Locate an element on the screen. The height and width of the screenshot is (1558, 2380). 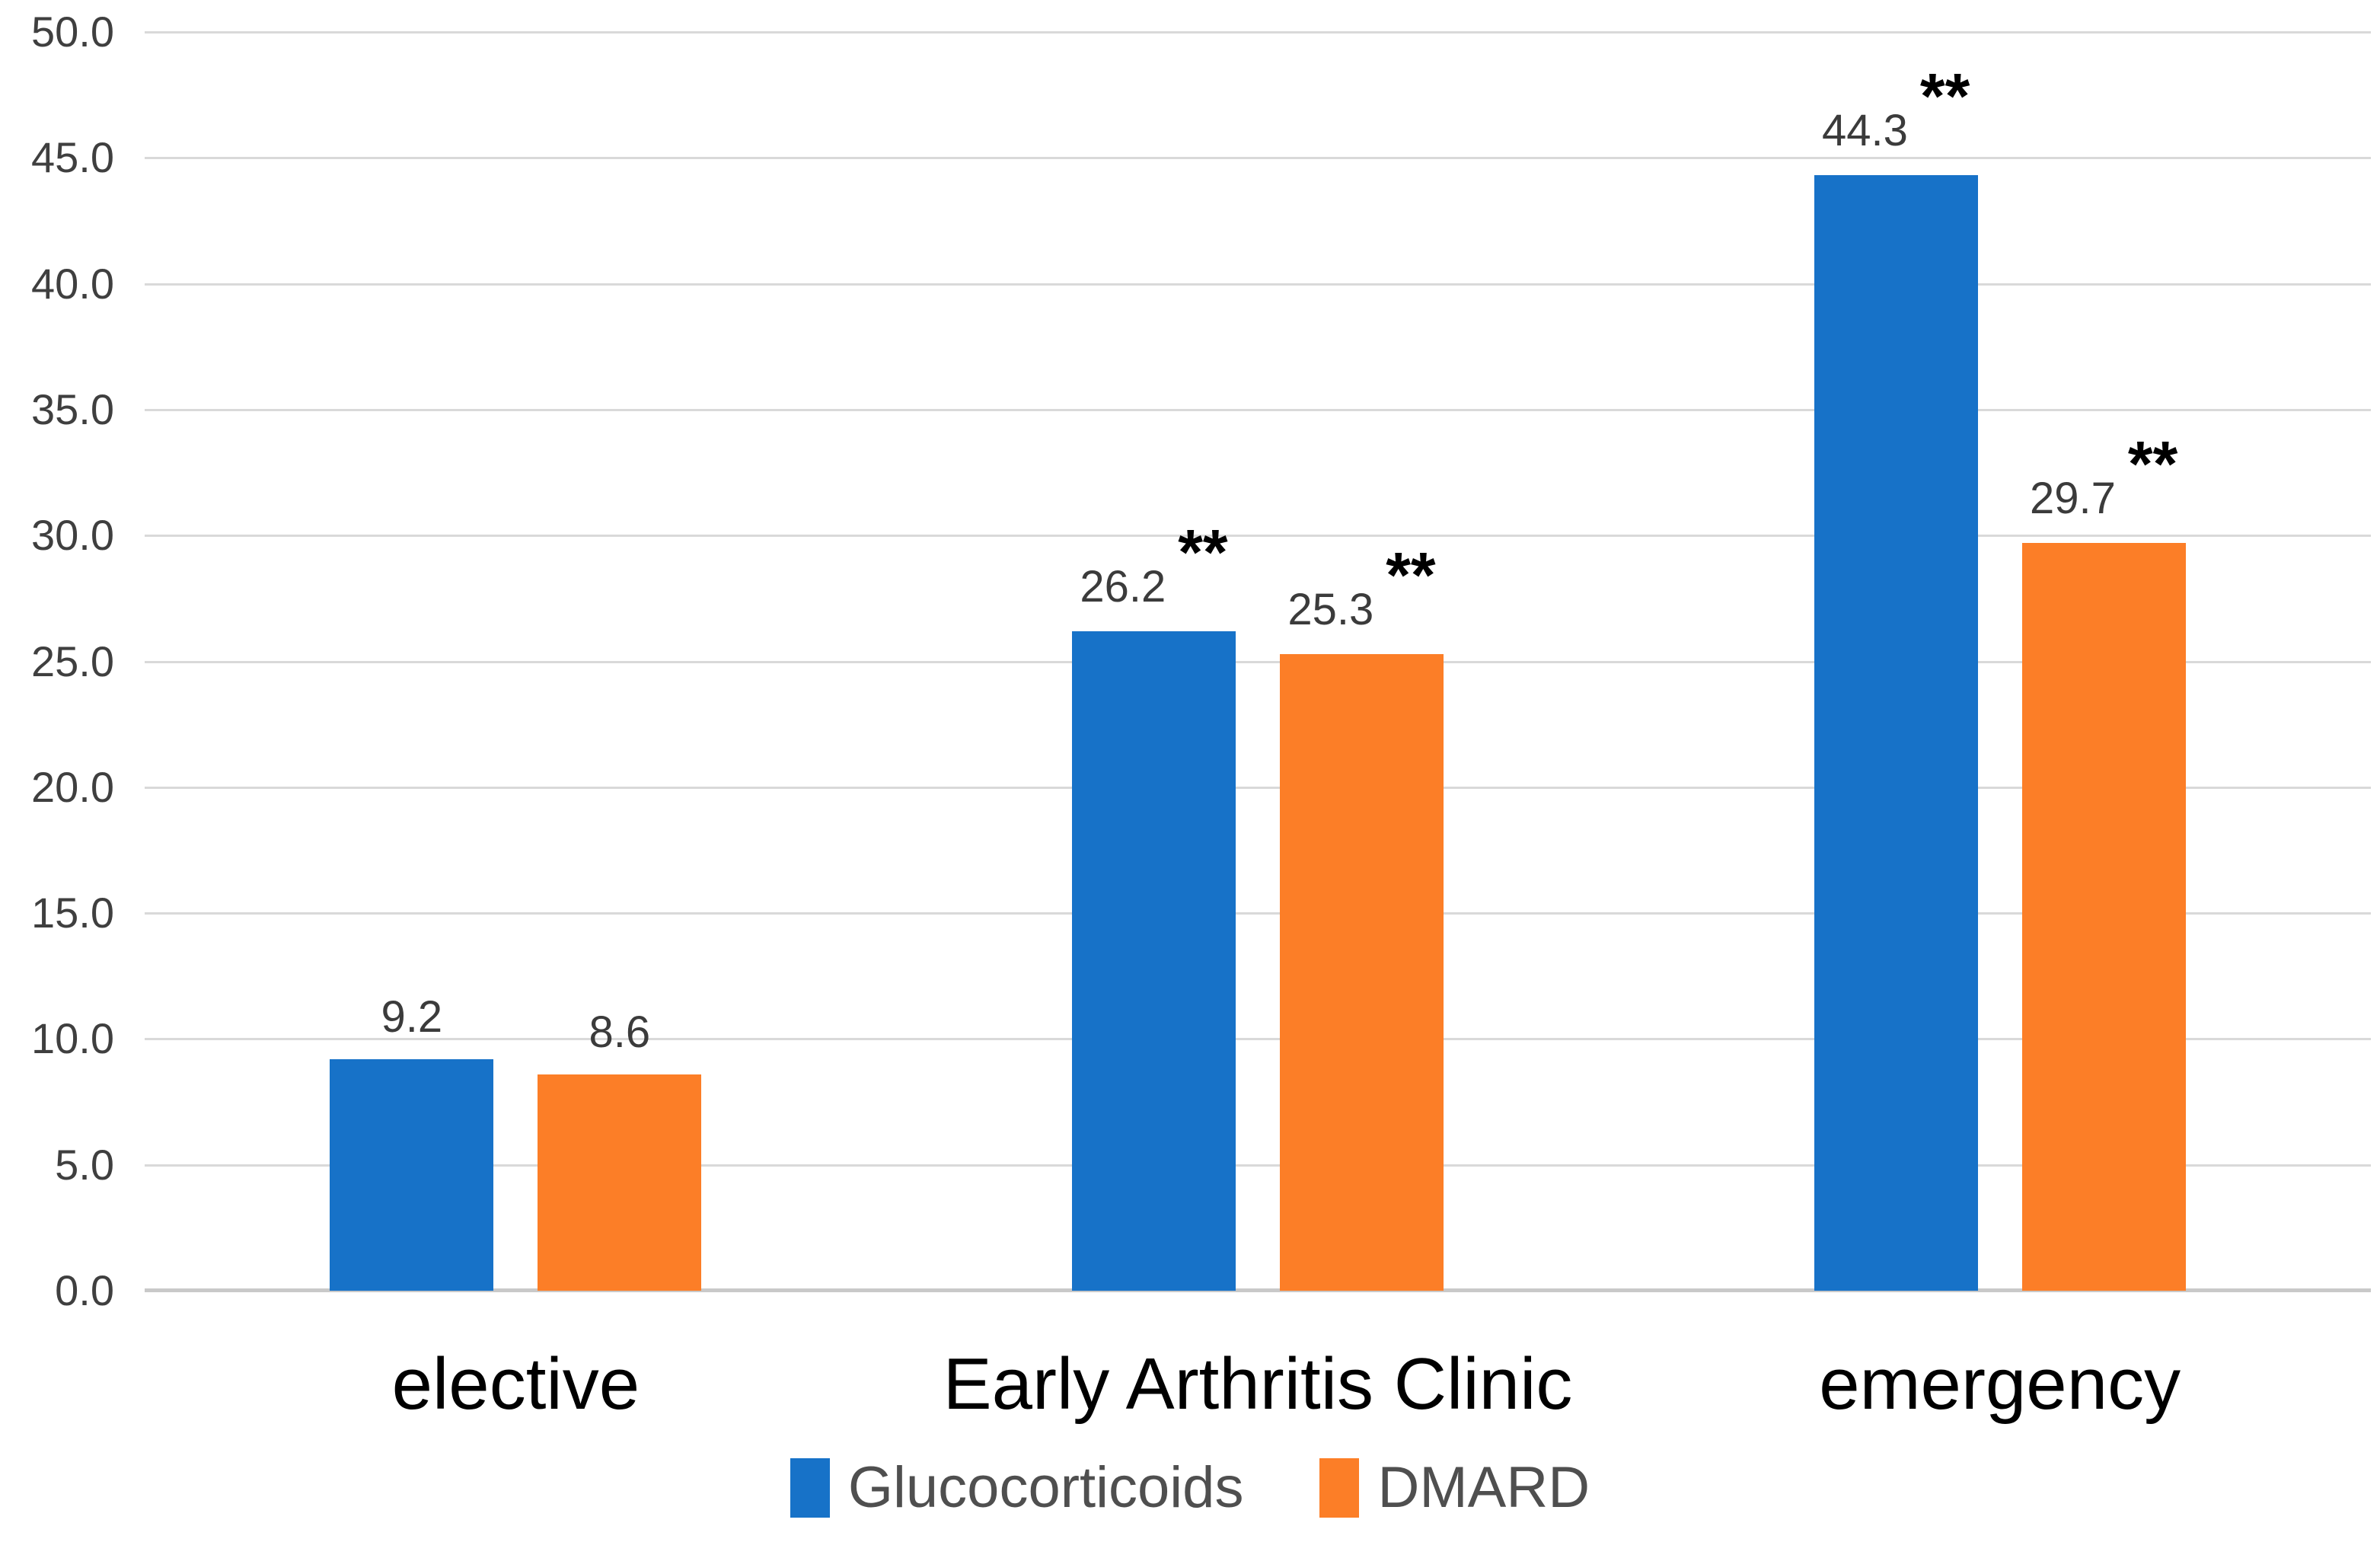
bar-slot: 26.2 ** is located at coordinates (1153, 661).